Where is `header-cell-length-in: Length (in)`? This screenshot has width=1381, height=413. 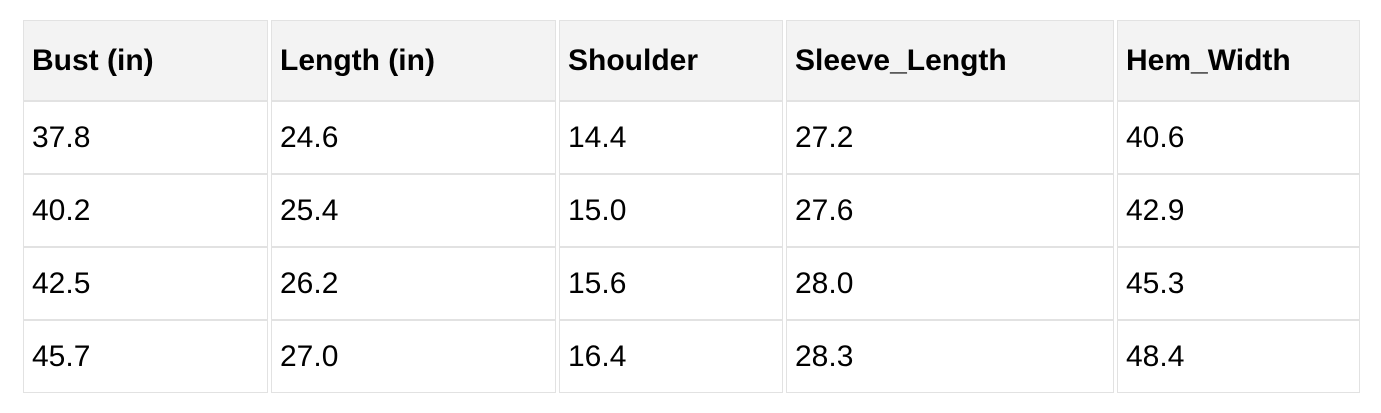 header-cell-length-in: Length (in) is located at coordinates (413, 60).